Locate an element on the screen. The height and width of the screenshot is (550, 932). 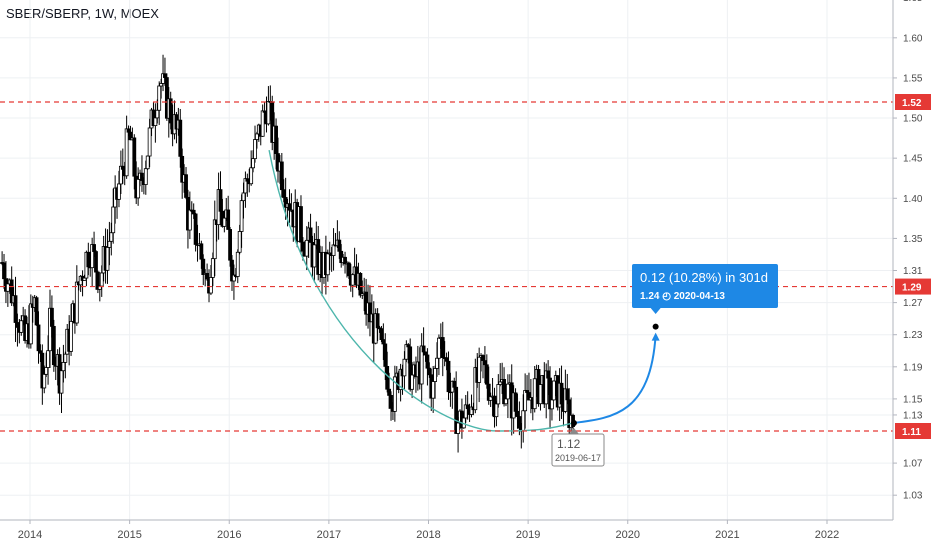
time-tick-label: 2014 is located at coordinates (30, 535).